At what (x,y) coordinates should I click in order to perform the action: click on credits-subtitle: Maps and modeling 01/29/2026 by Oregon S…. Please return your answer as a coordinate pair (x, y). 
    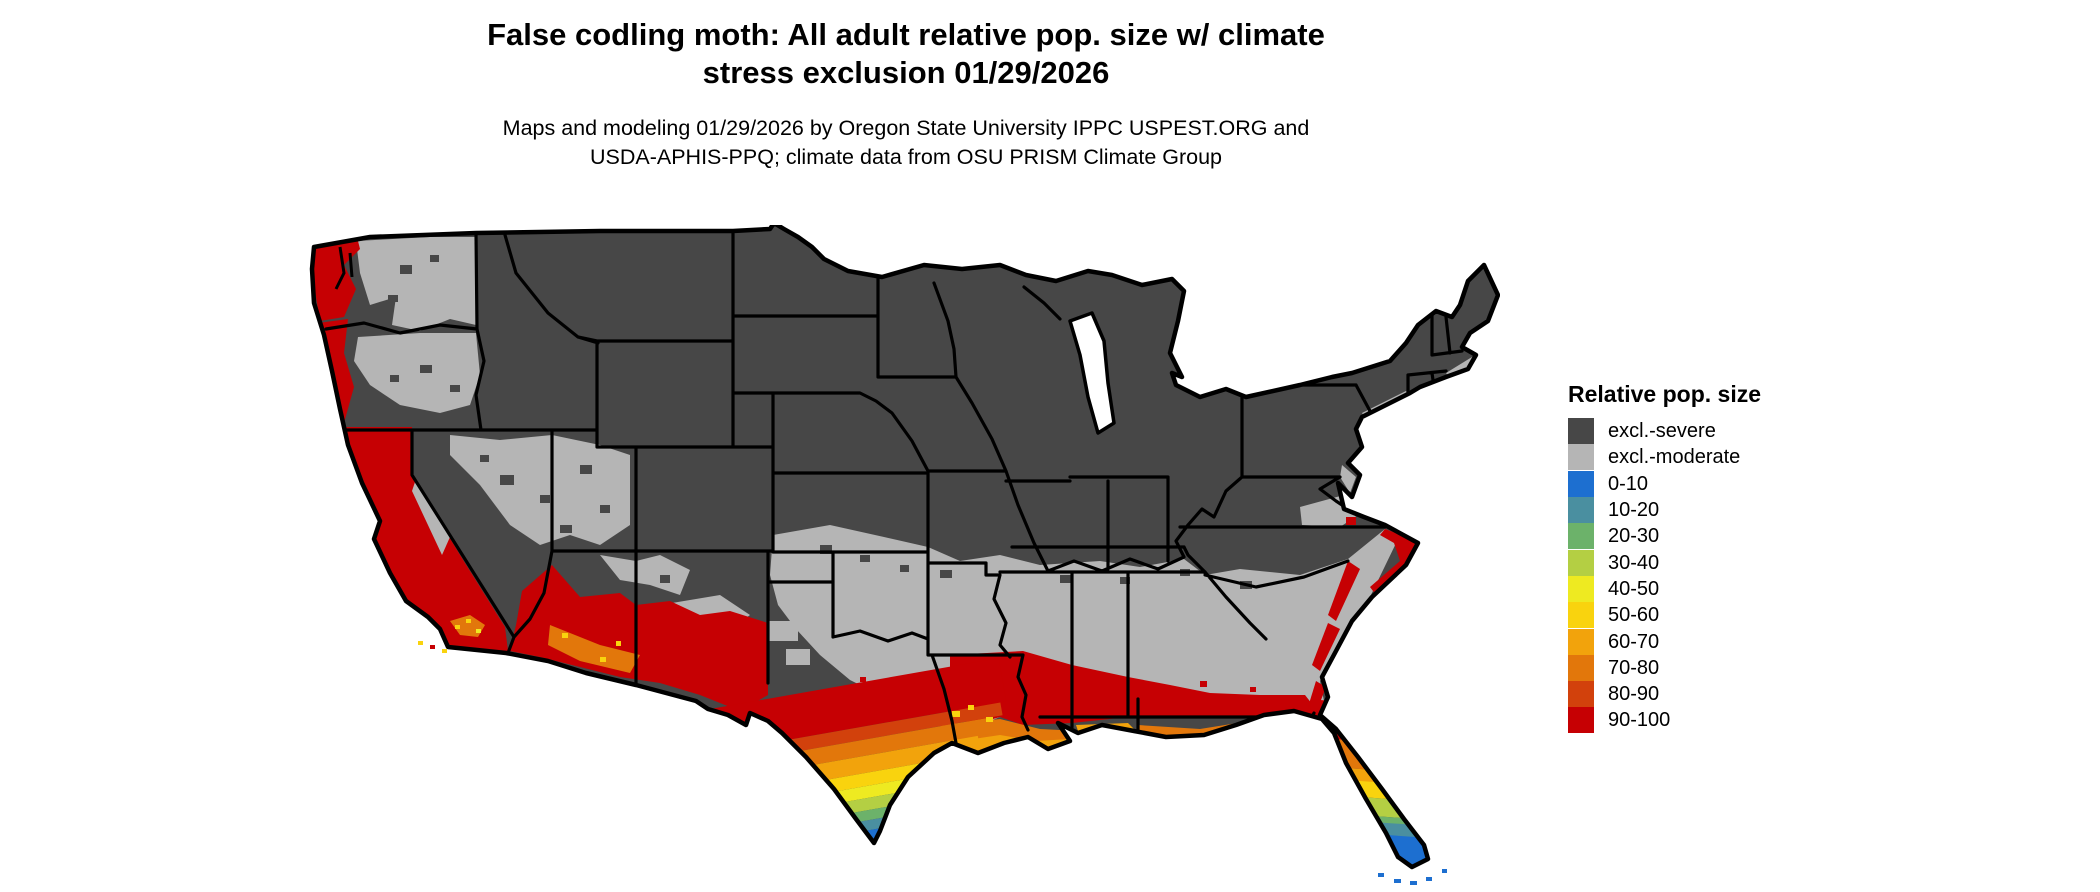
    Looking at the image, I should click on (906, 143).